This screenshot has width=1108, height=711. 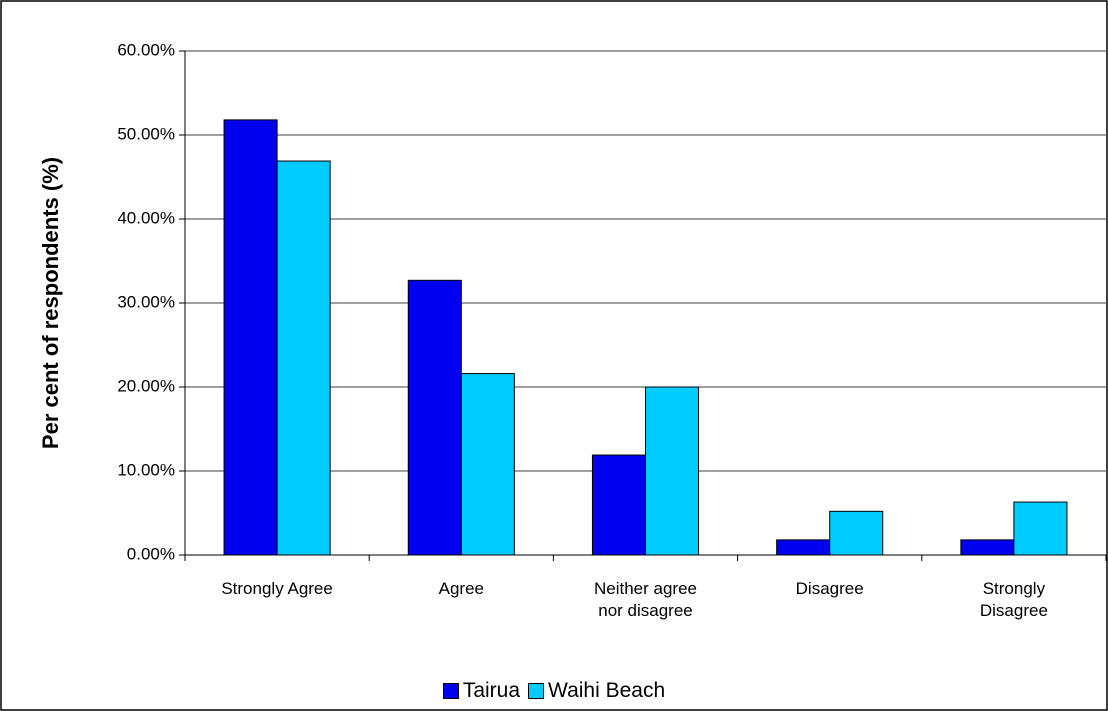 What do you see at coordinates (50, 303) in the screenshot?
I see `y-axis-label: Per cent of respondents (%)` at bounding box center [50, 303].